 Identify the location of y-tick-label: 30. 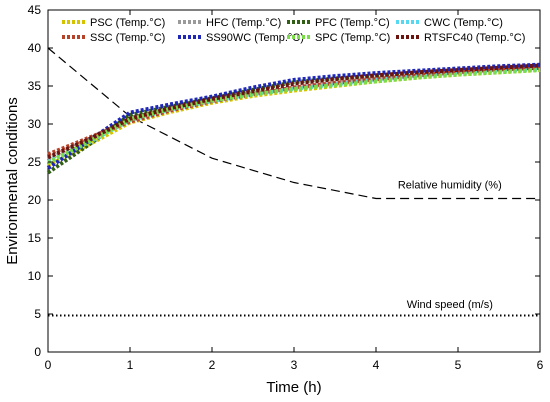
(35, 124).